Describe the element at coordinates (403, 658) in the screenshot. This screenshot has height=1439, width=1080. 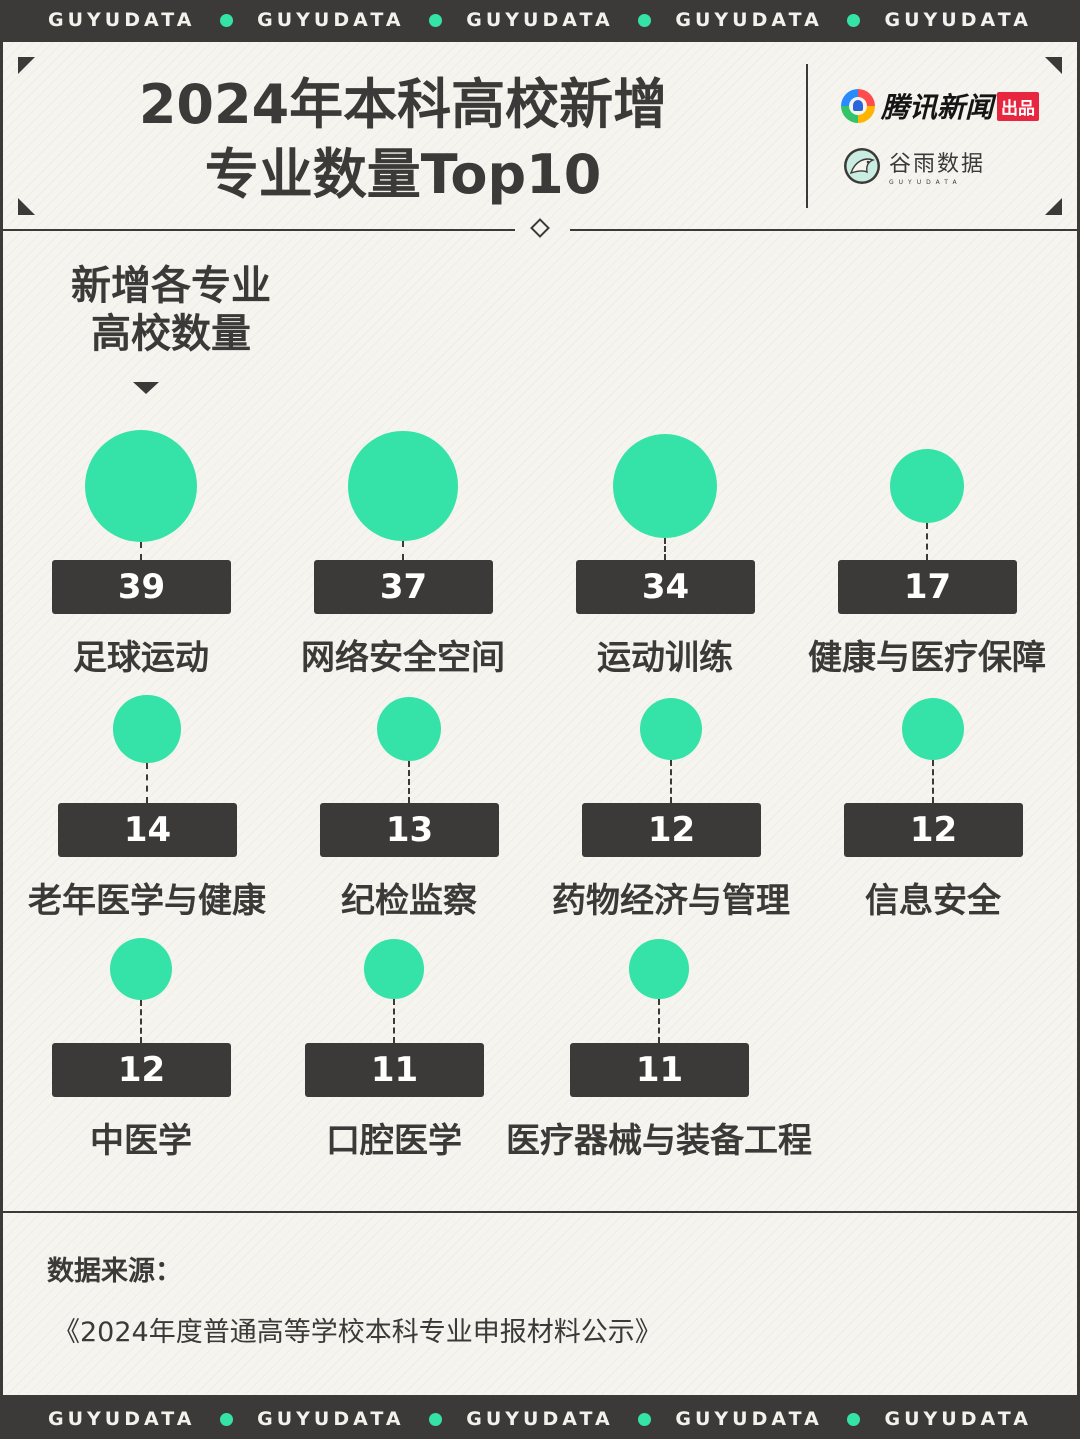
I see `category-label: 网络安全空间` at that location.